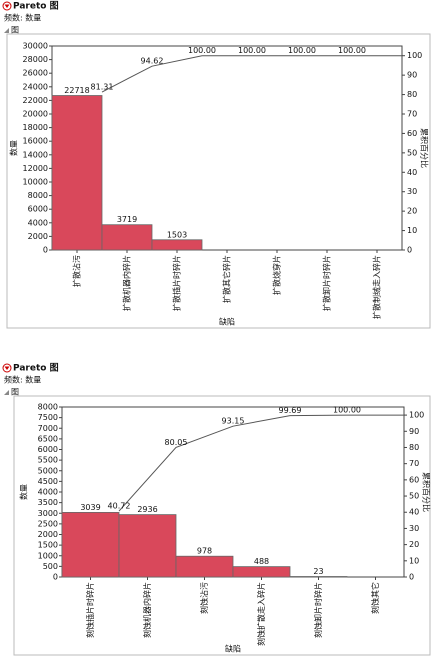  Describe the element at coordinates (48, 555) in the screenshot. I see `y-tick-label: 1000` at that location.